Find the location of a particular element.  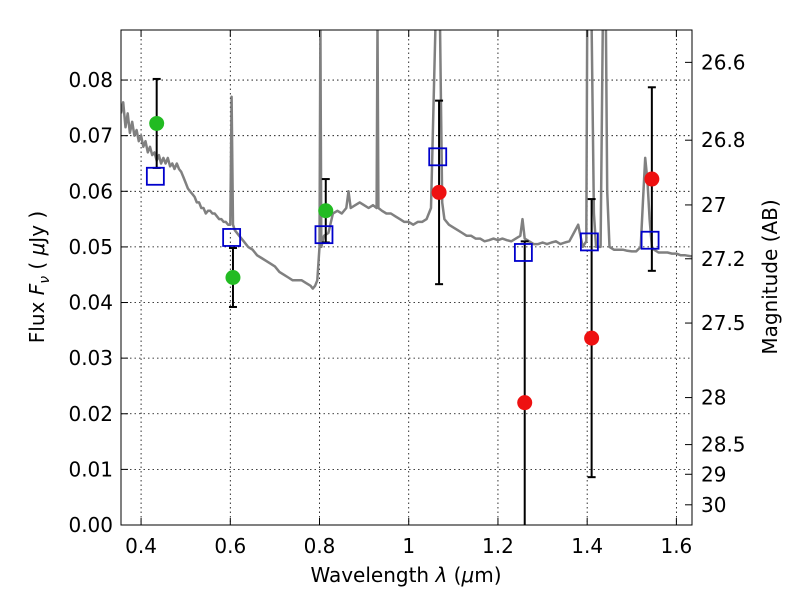

y-tick-label-3: 0.03 is located at coordinates (90, 358).